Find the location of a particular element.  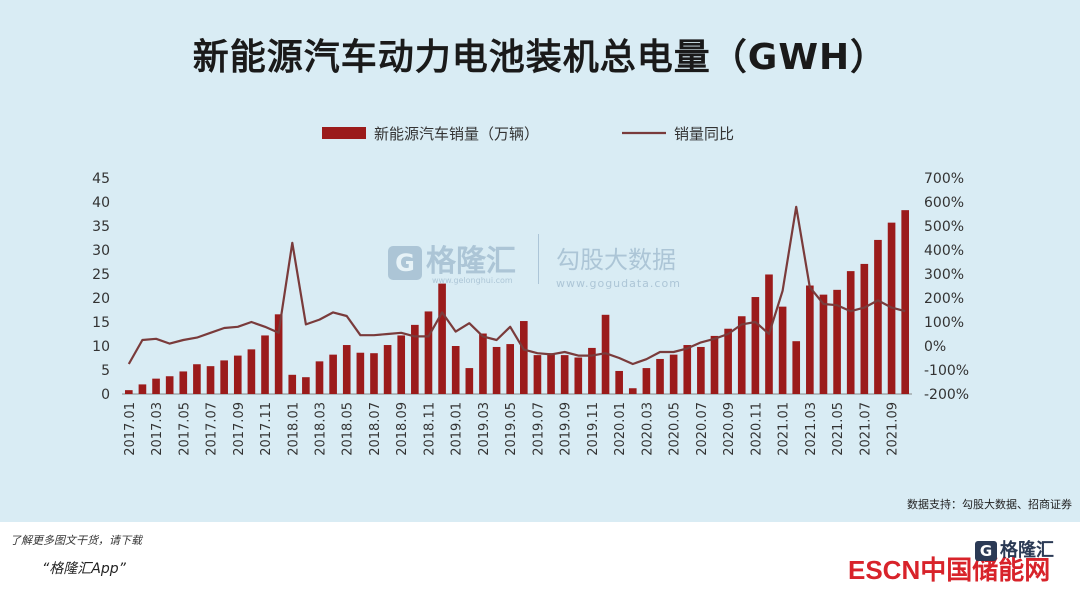

y-left-tick-label: 10 is located at coordinates (101, 347).